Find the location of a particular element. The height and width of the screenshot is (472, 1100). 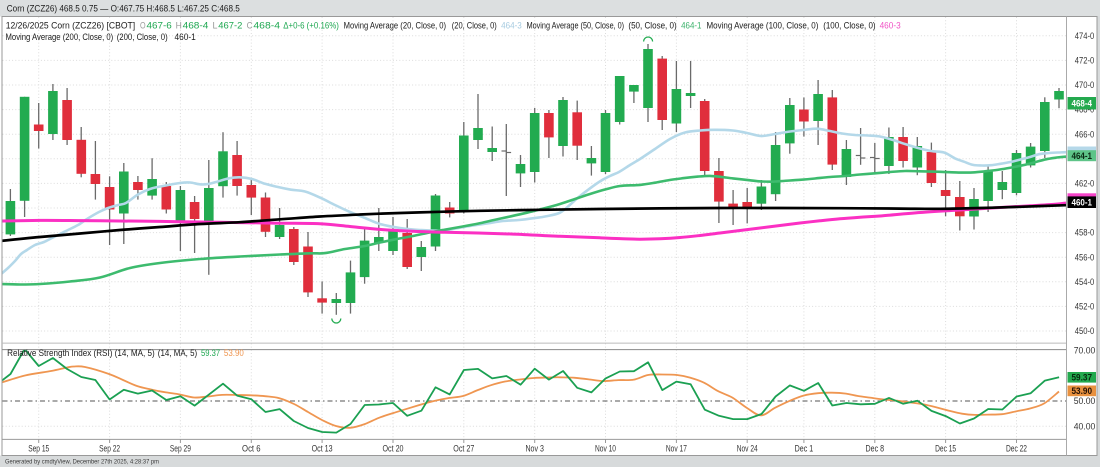

svg-text: Nov 10 is located at coordinates (605, 448).